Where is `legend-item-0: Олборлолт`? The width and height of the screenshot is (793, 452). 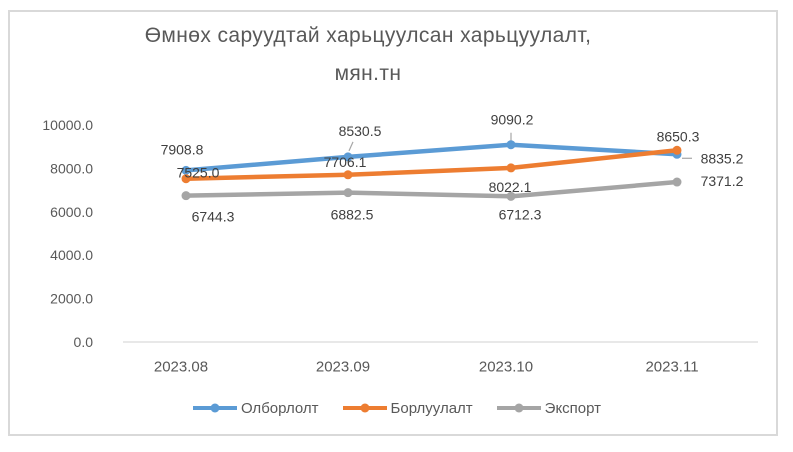 legend-item-0: Олборлолт is located at coordinates (255, 408).